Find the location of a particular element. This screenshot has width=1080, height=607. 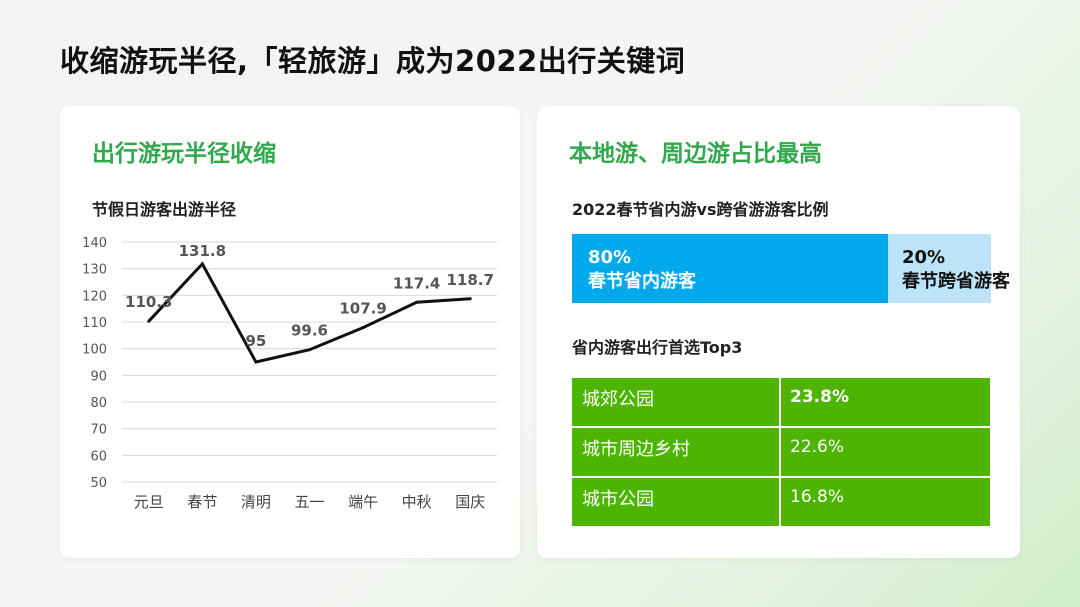

top3-name: 城郊公园 is located at coordinates (675, 402).